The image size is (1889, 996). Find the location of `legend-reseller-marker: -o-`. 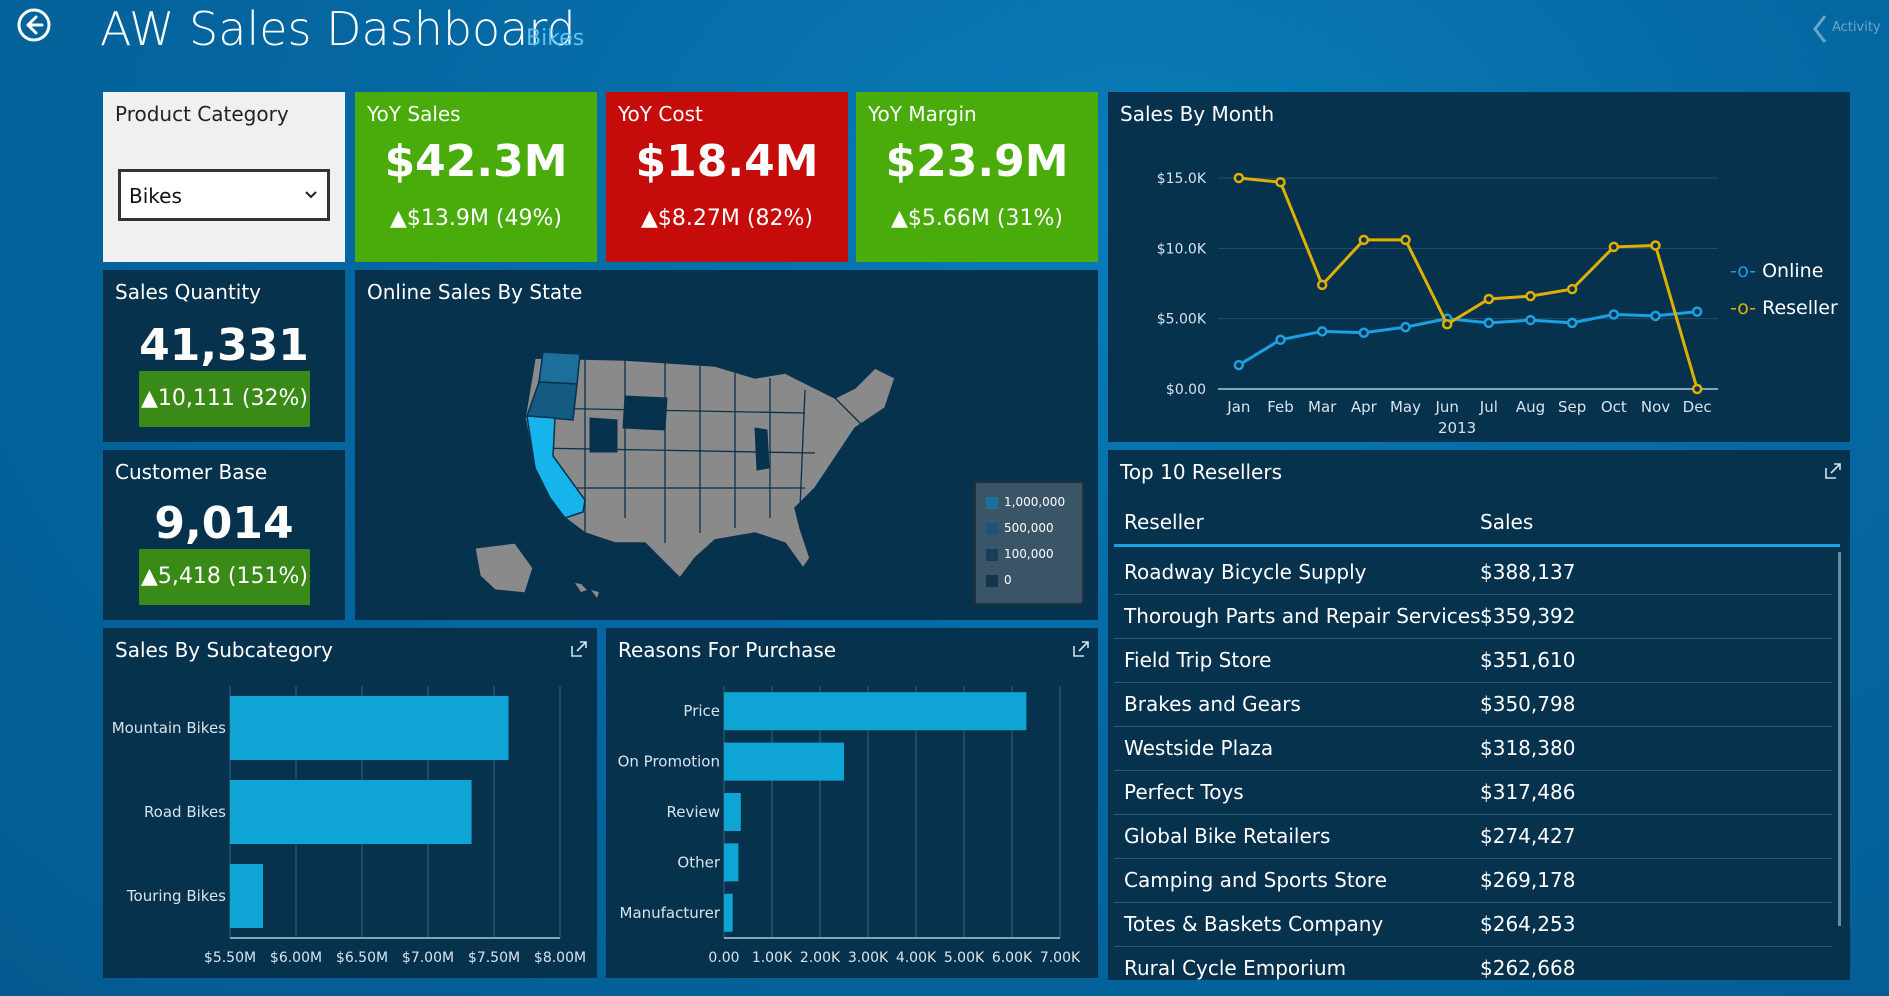

legend-reseller-marker: -o- is located at coordinates (1743, 308).